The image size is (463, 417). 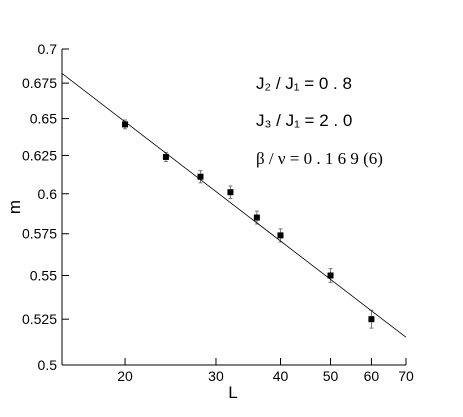 What do you see at coordinates (39, 155) in the screenshot?
I see `y-tick-label: 0.625` at bounding box center [39, 155].